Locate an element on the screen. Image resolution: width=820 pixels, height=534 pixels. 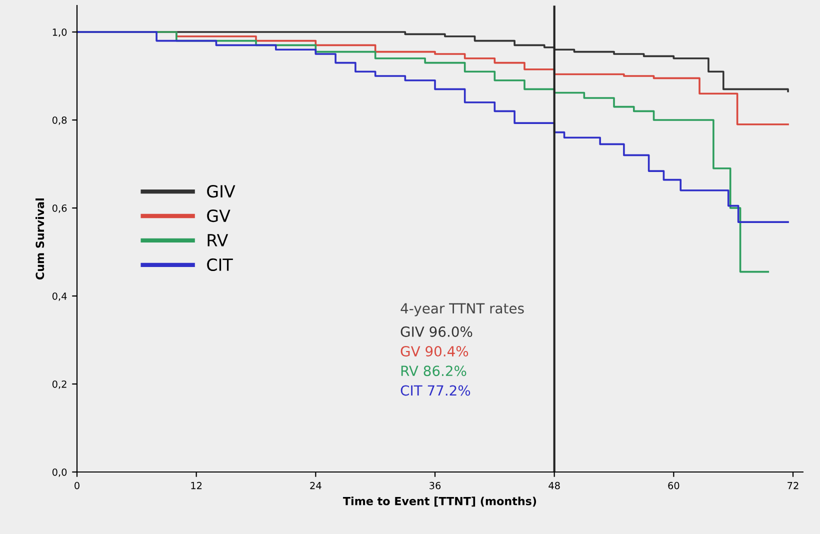
x-tick-label: 36 is located at coordinates (435, 486).